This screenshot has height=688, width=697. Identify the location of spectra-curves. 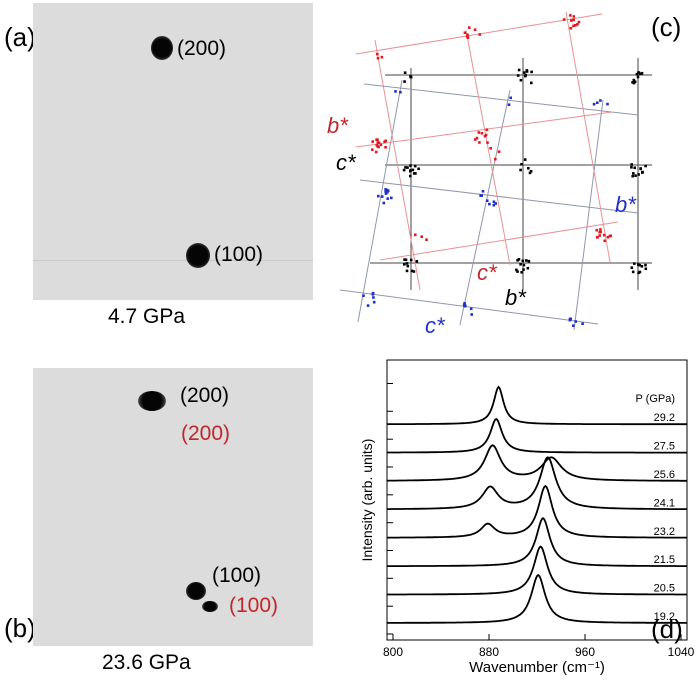
(537, 504).